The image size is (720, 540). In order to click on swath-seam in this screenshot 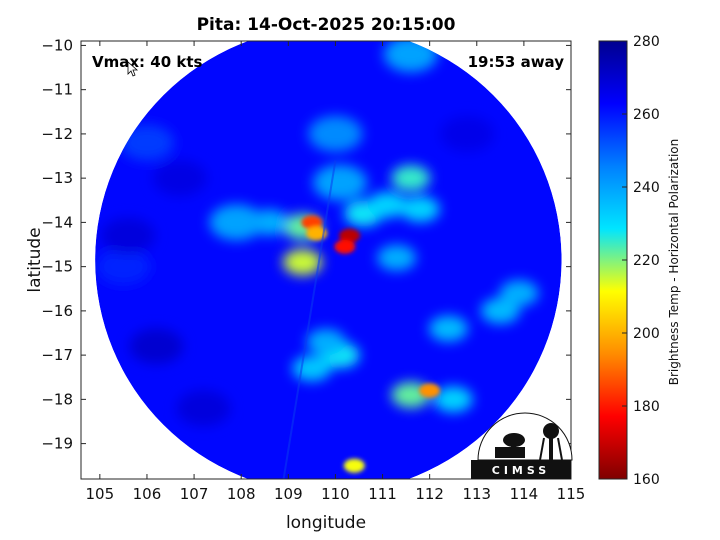, I will do `click(309, 319)`.